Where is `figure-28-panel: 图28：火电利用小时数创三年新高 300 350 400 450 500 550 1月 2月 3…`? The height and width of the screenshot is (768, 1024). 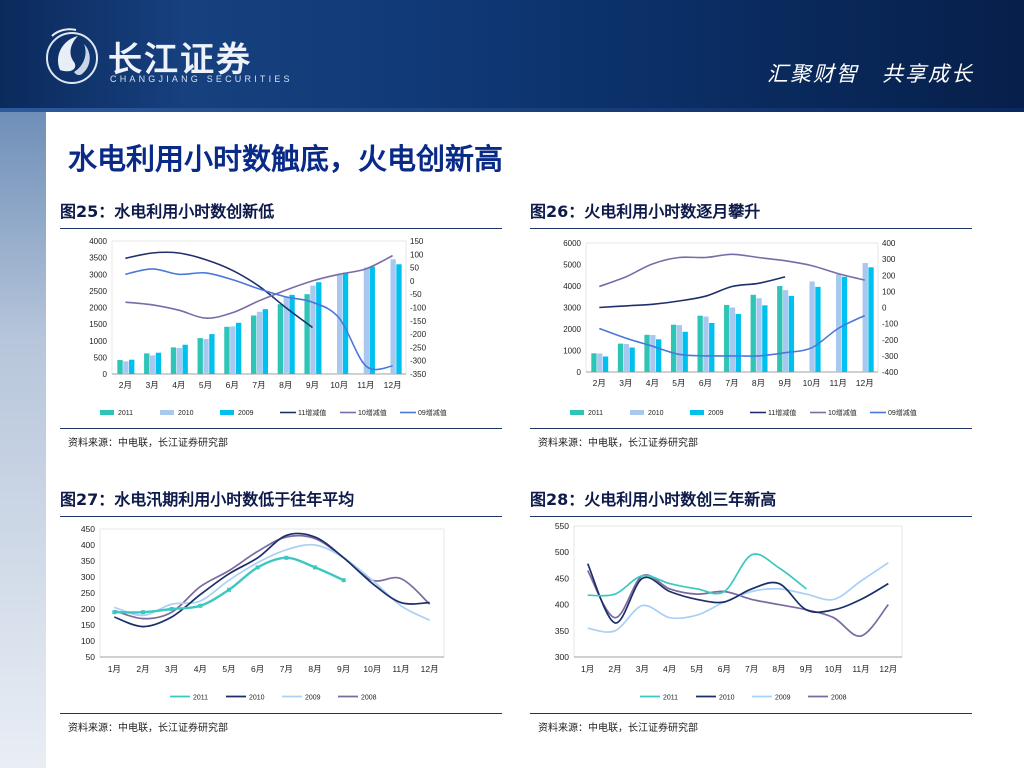 figure-28-panel: 图28：火电利用小时数创三年新高 300 350 400 450 500 550 1月 2月 3… is located at coordinates (751, 611).